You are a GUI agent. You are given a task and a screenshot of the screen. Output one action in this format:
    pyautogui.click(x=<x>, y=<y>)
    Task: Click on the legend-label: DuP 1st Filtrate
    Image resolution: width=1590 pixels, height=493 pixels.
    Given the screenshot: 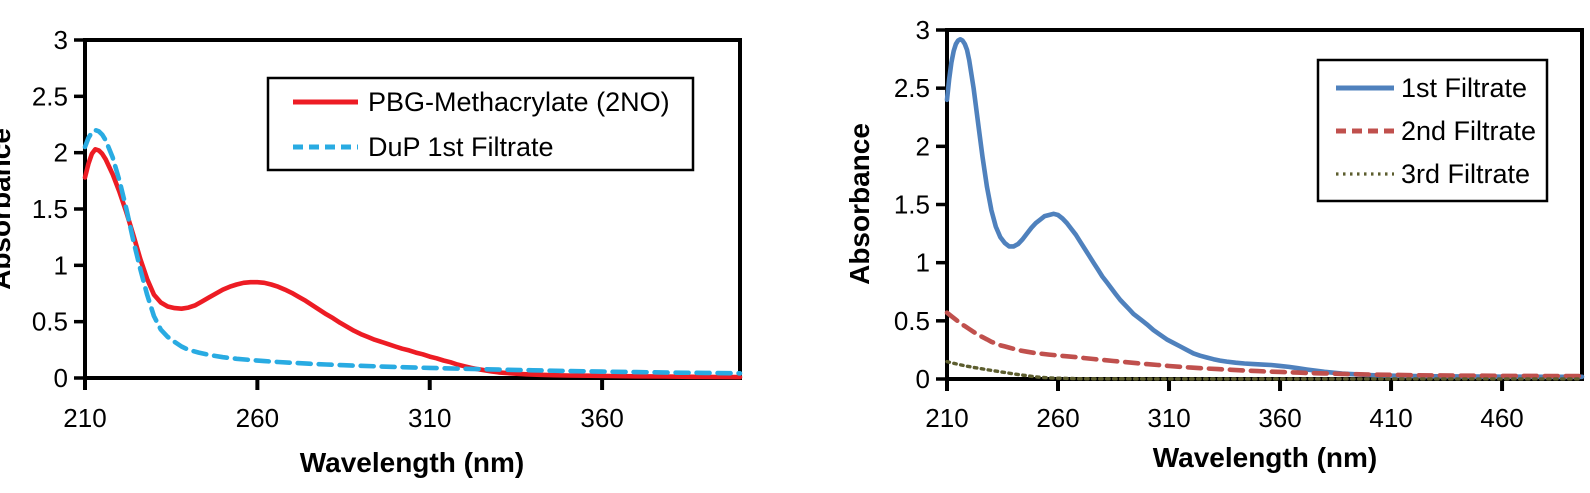 What is the action you would take?
    pyautogui.click(x=461, y=147)
    